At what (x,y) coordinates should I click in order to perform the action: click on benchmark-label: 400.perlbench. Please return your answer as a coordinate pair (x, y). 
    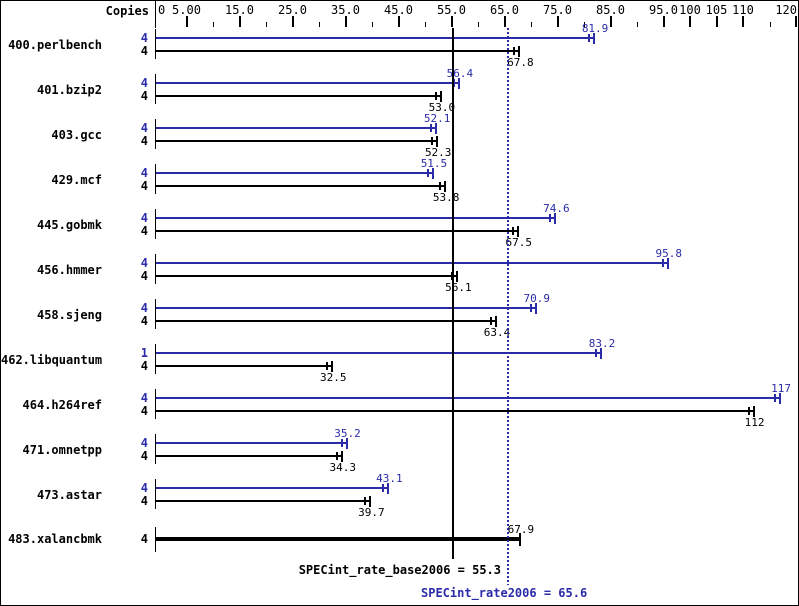
    Looking at the image, I should click on (55, 44).